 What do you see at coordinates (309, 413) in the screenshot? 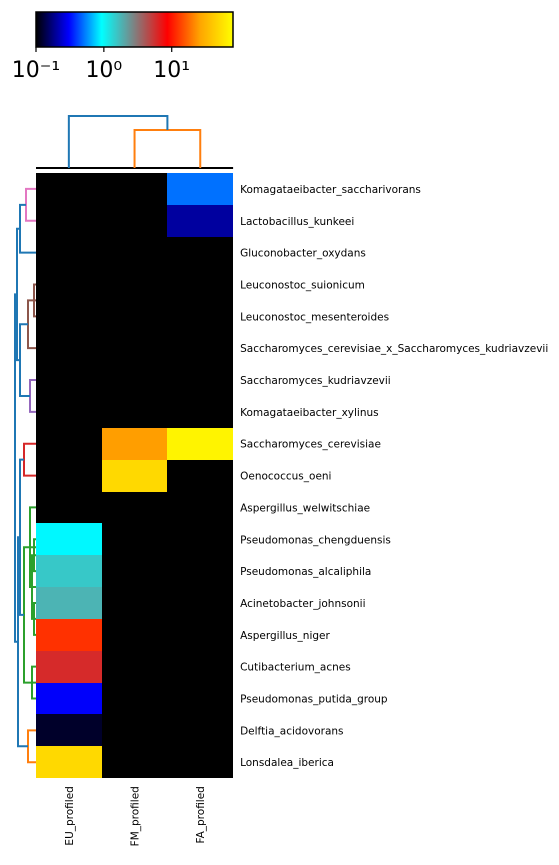
I see `row-label: Komagataeibacter_xylinus` at bounding box center [309, 413].